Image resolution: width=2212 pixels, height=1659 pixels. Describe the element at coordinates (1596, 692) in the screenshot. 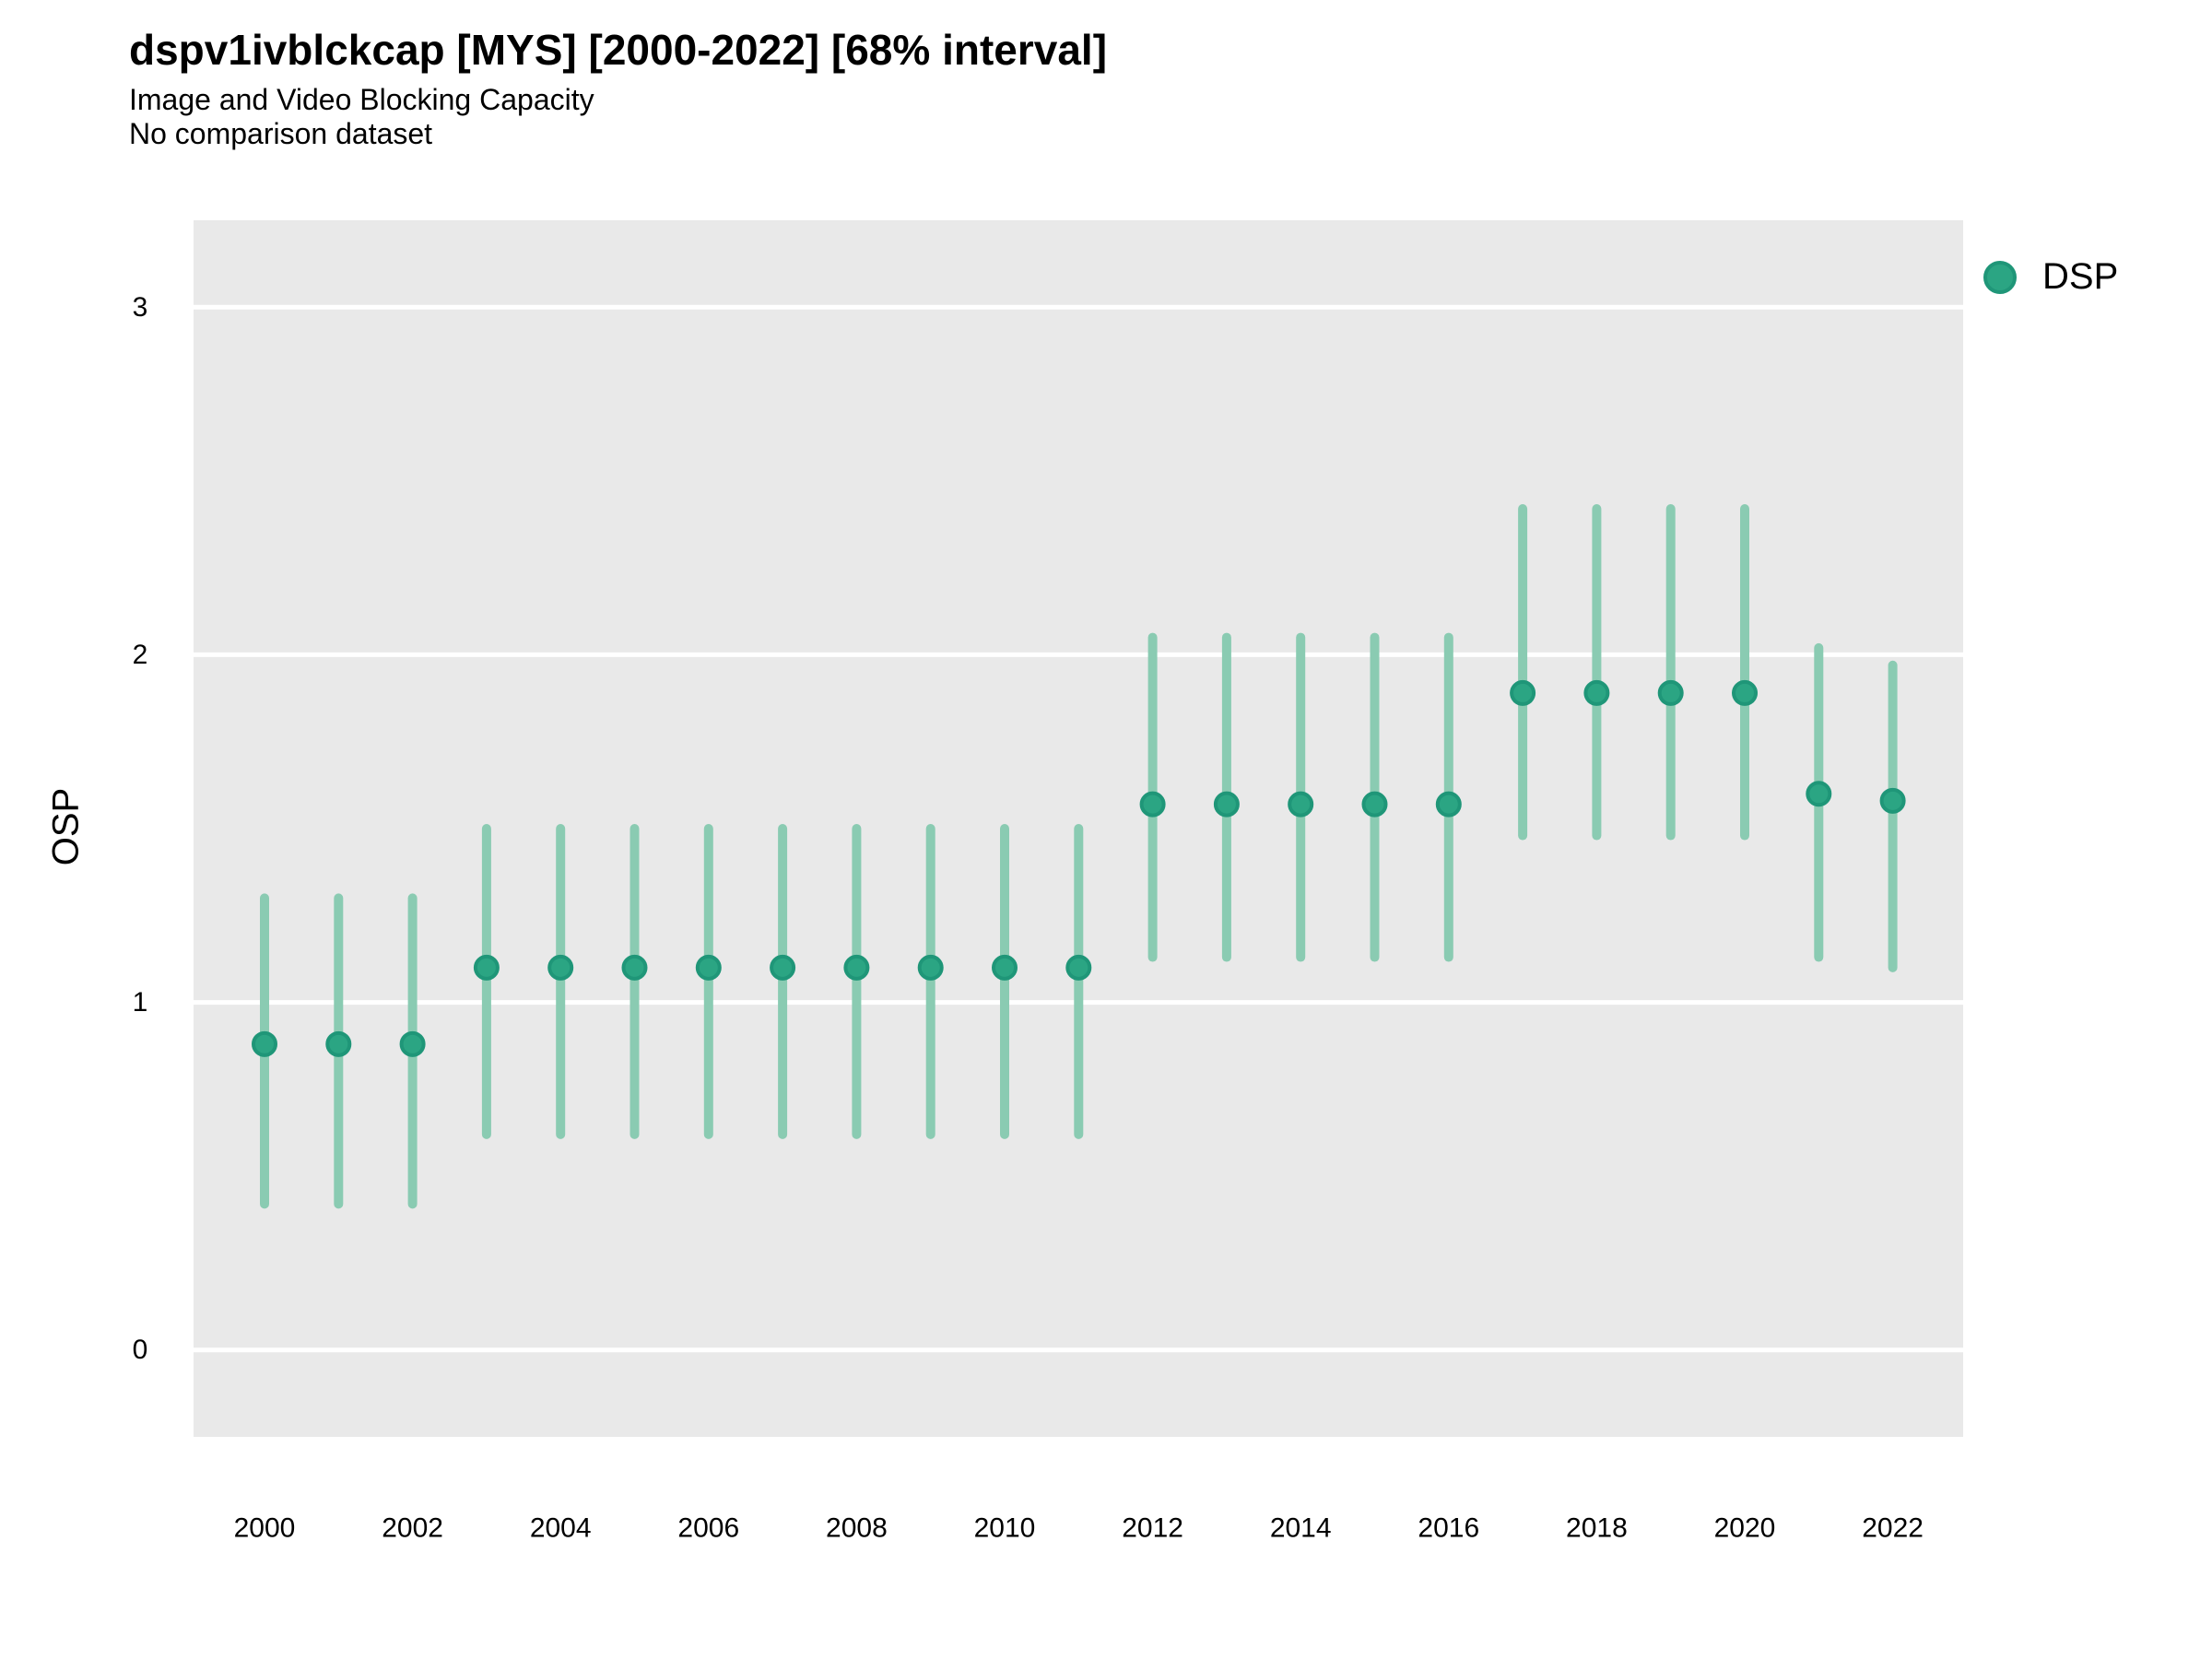

I see `data-point-2018` at that location.